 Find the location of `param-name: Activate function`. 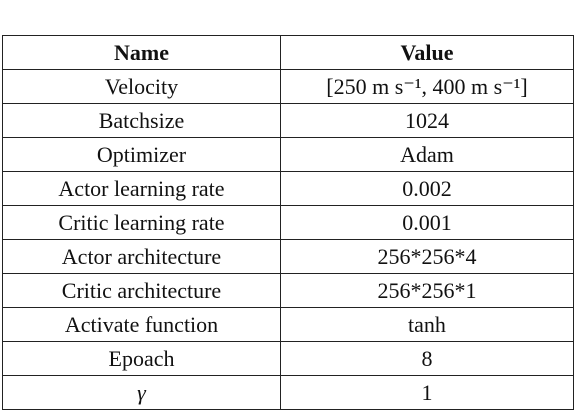

param-name: Activate function is located at coordinates (141, 324).